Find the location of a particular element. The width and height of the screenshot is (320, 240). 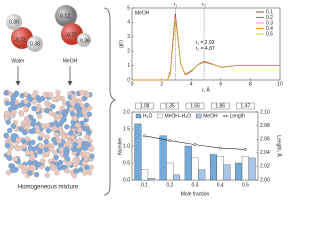

legend-label: Length is located at coordinates (238, 116).